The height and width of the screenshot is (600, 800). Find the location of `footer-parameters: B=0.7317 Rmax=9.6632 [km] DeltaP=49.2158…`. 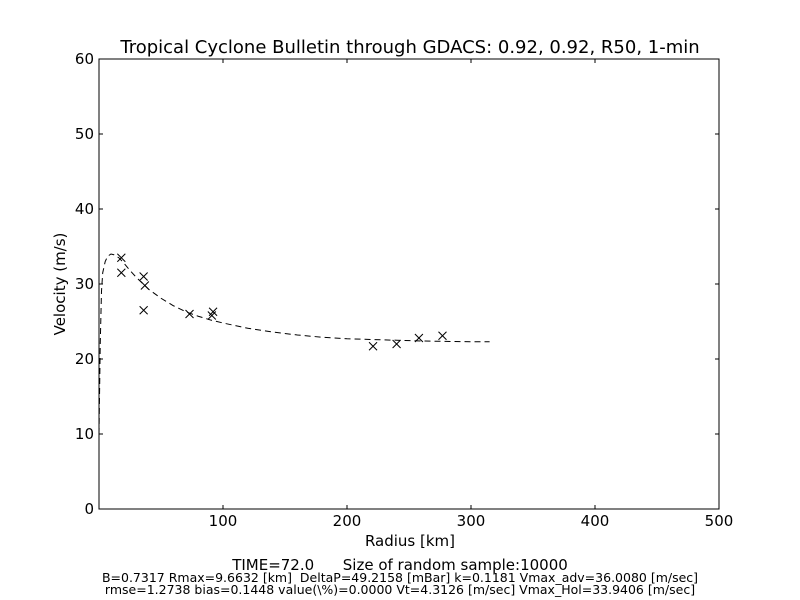

footer-parameters: B=0.7317 Rmax=9.6632 [km] DeltaP=49.2158… is located at coordinates (400, 577).